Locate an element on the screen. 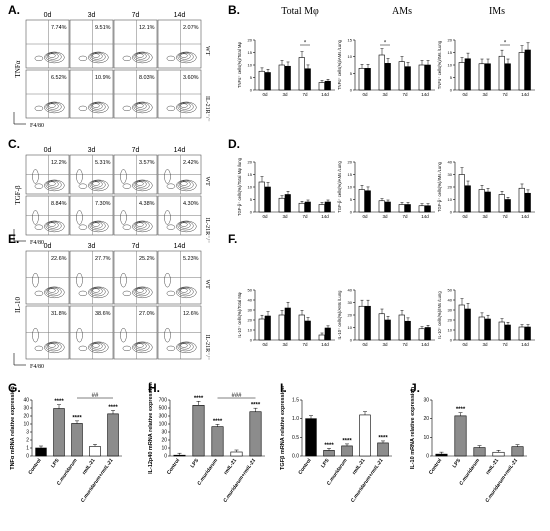  y-axis-label: TNFα⁺ cells(%)/AMs /Lung is located at coordinates (339, 64).